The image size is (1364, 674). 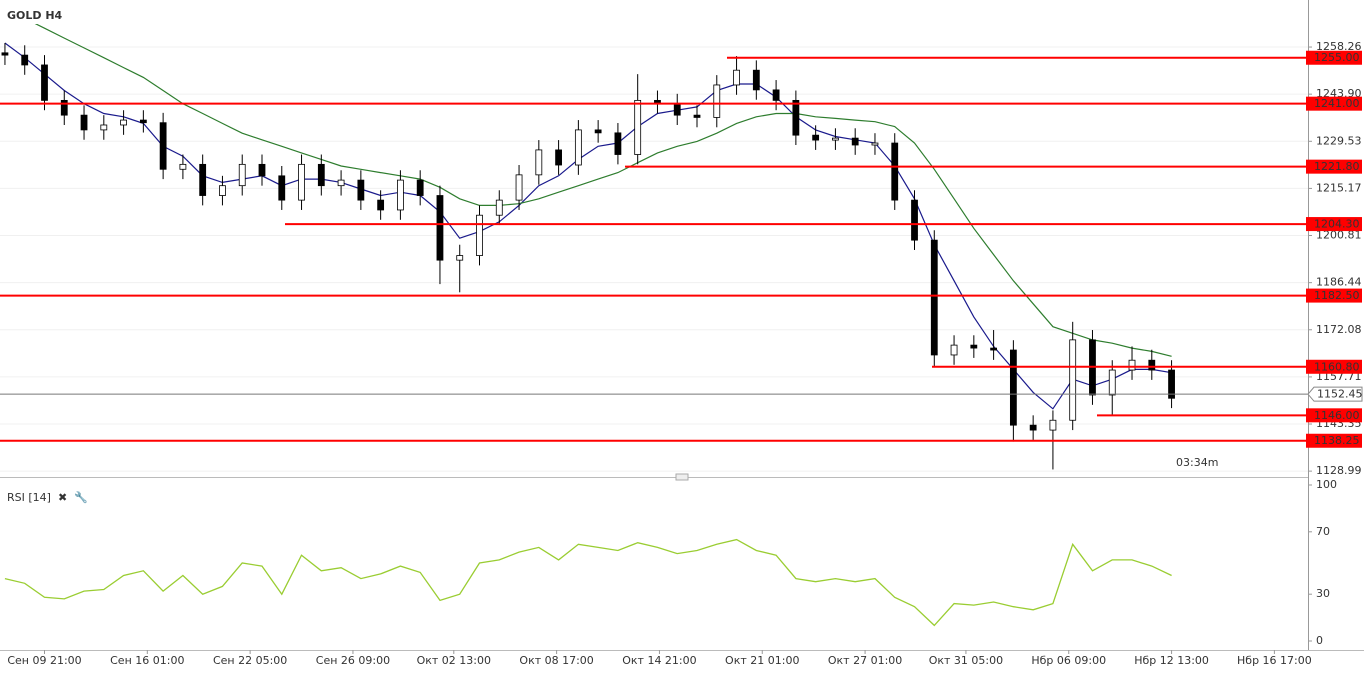 What do you see at coordinates (1171, 660) in the screenshot?
I see `x-tick-label: Нбр 12 13:00` at bounding box center [1171, 660].